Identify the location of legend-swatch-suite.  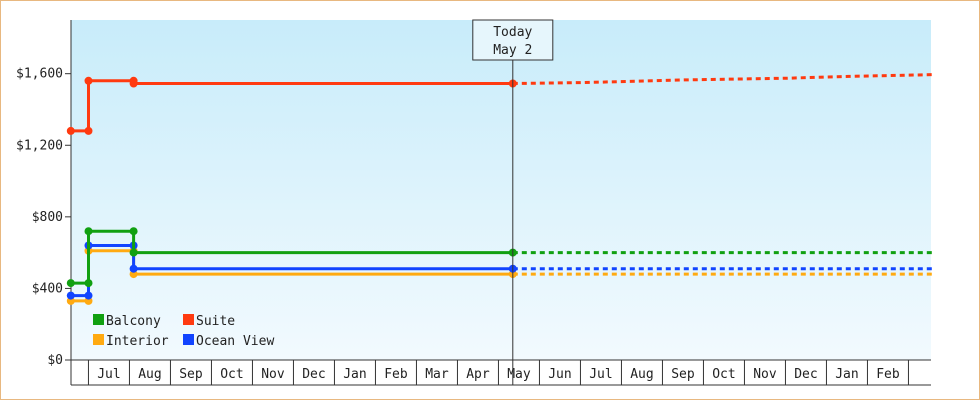
(188, 319).